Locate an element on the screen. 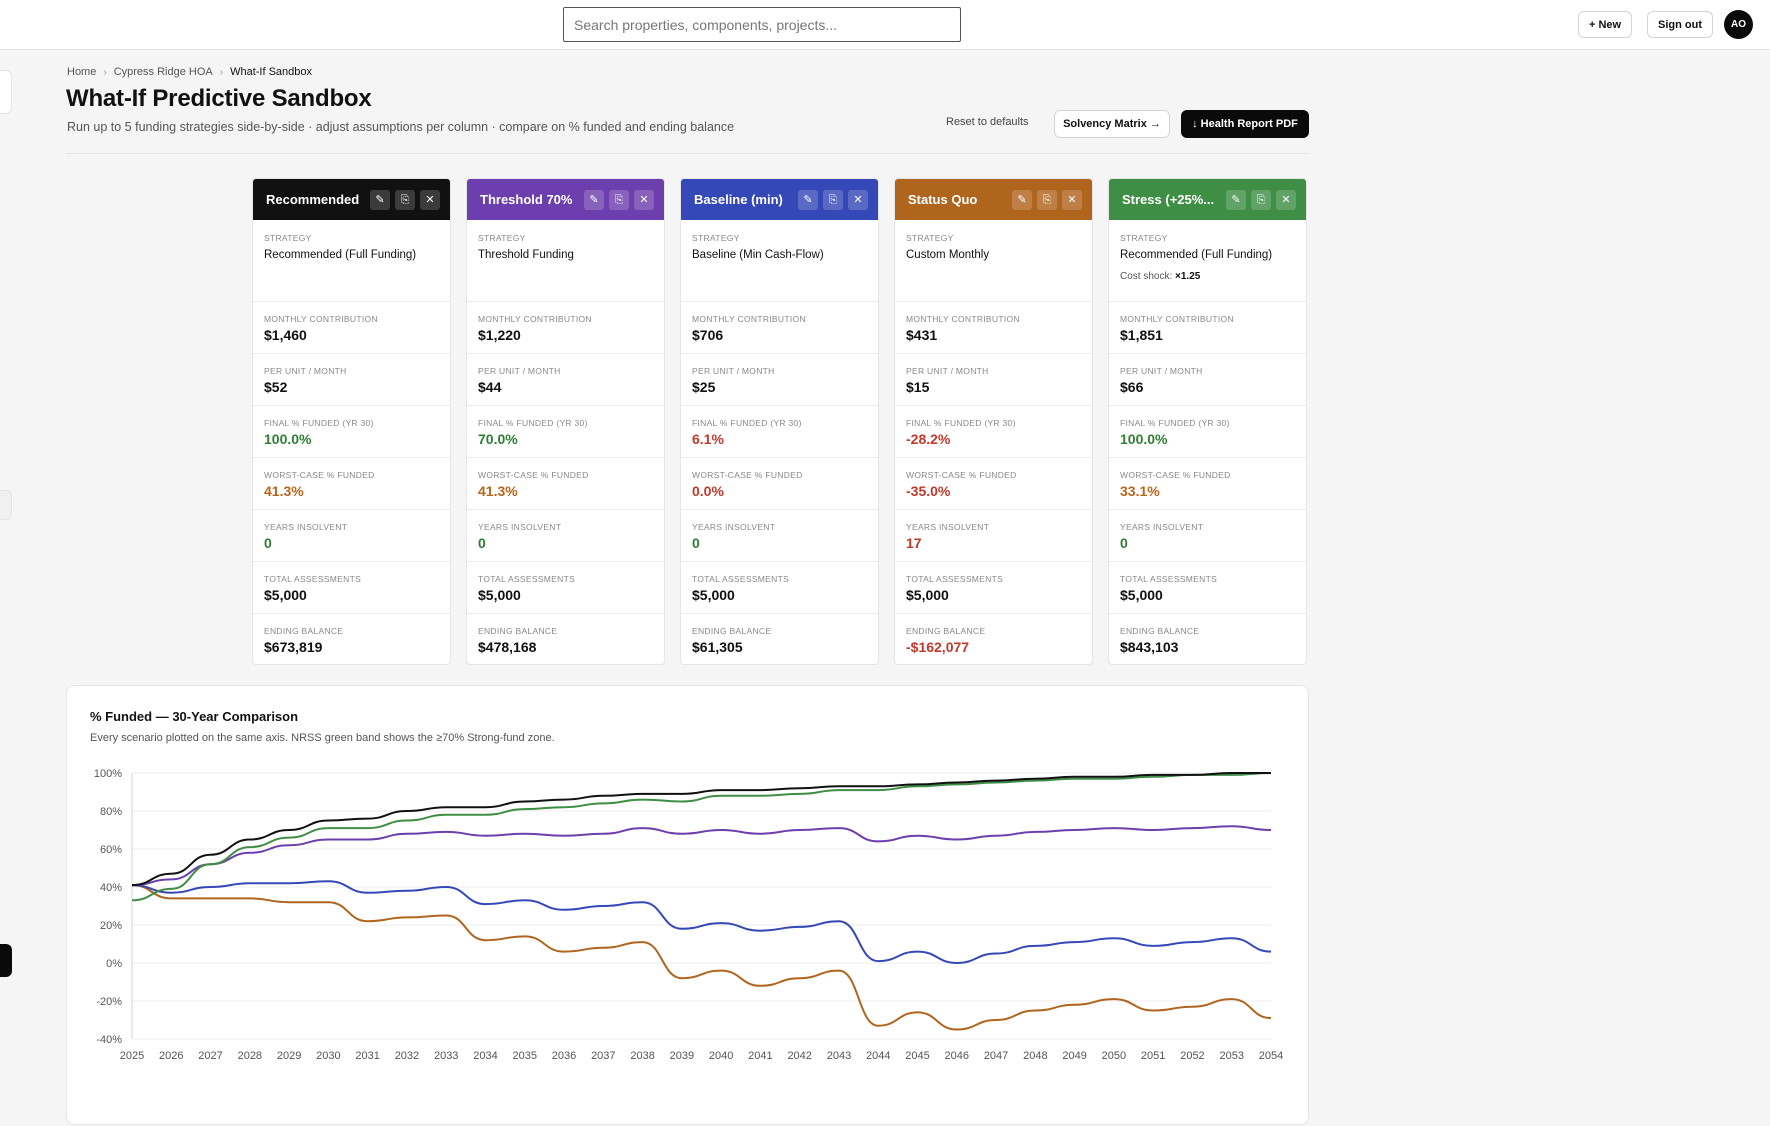  metric-label: Per Unit / Month is located at coordinates (305, 371).